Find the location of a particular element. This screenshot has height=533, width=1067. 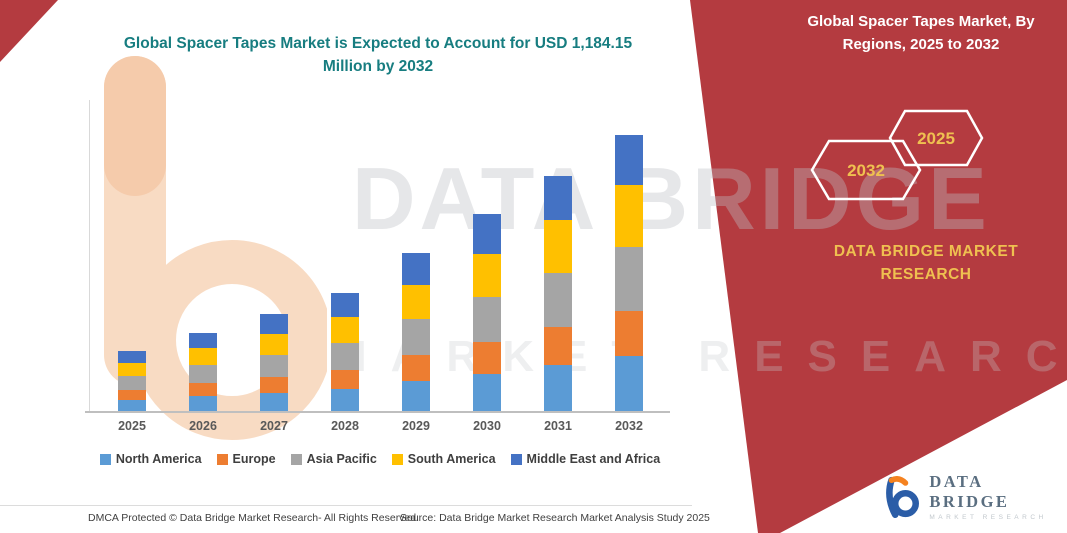

legend-label: Europe is located at coordinates (254, 459).